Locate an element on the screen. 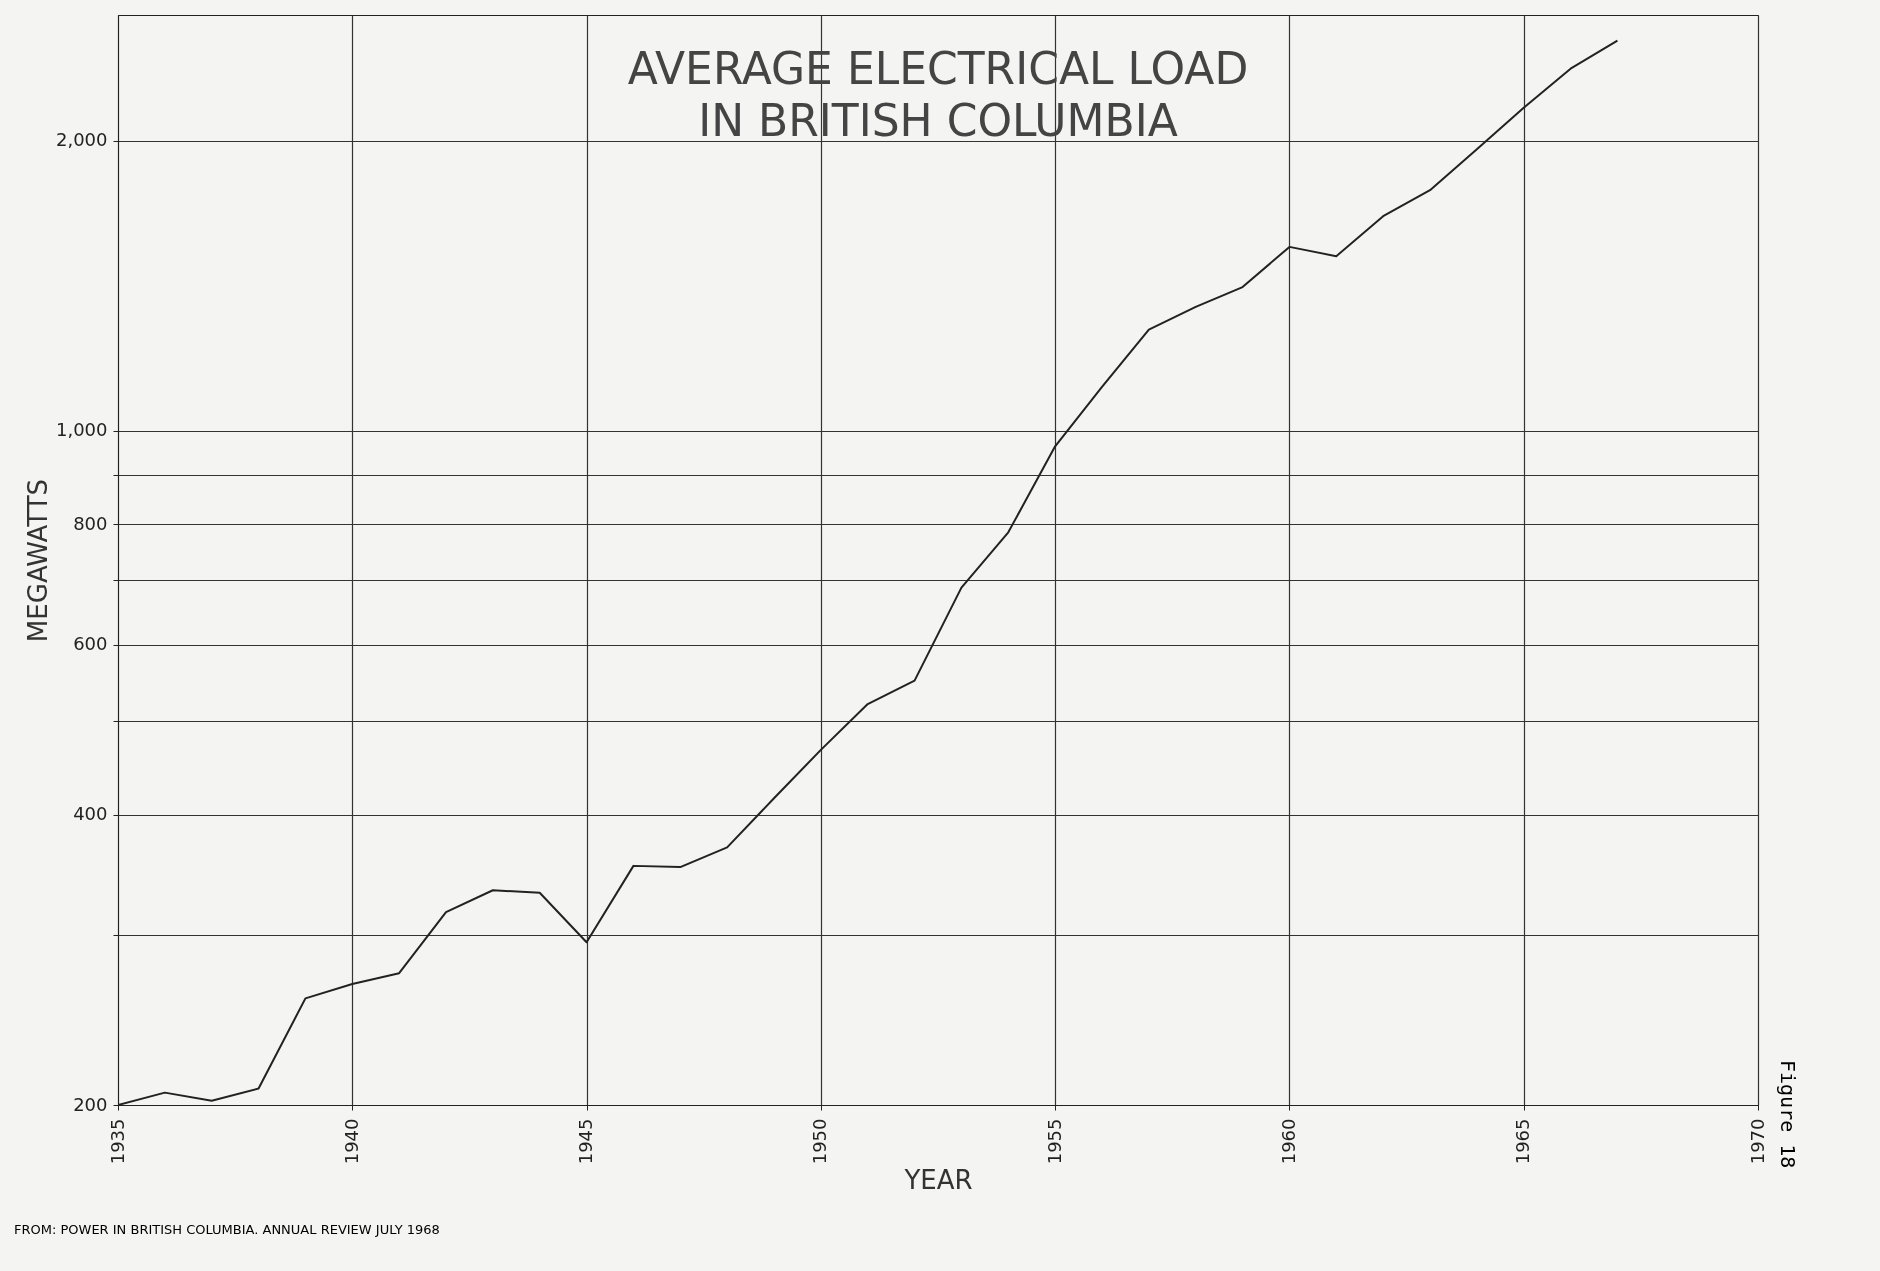 This screenshot has width=1880, height=1271. y-tick-label: 2,000 is located at coordinates (81, 140).